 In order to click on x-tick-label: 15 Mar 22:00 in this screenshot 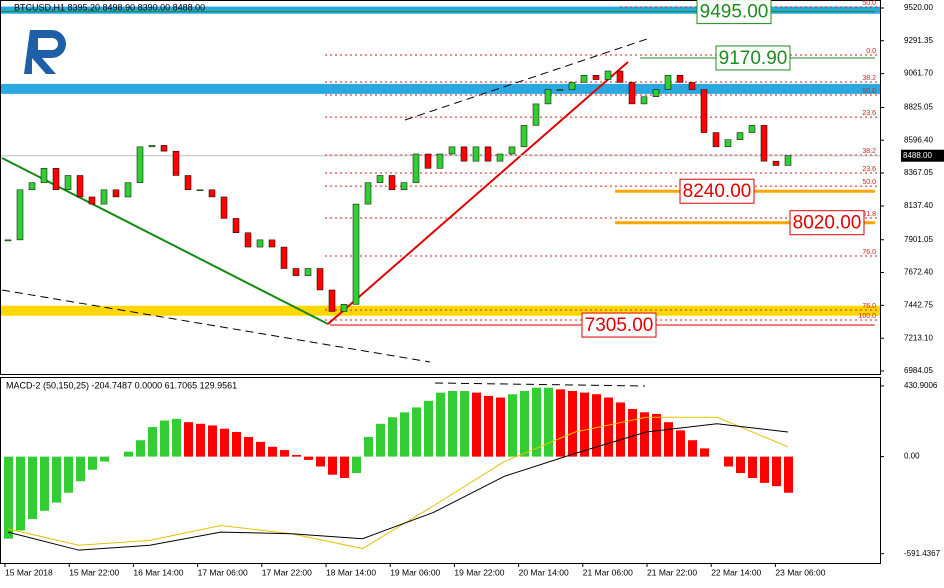, I will do `click(94, 572)`.